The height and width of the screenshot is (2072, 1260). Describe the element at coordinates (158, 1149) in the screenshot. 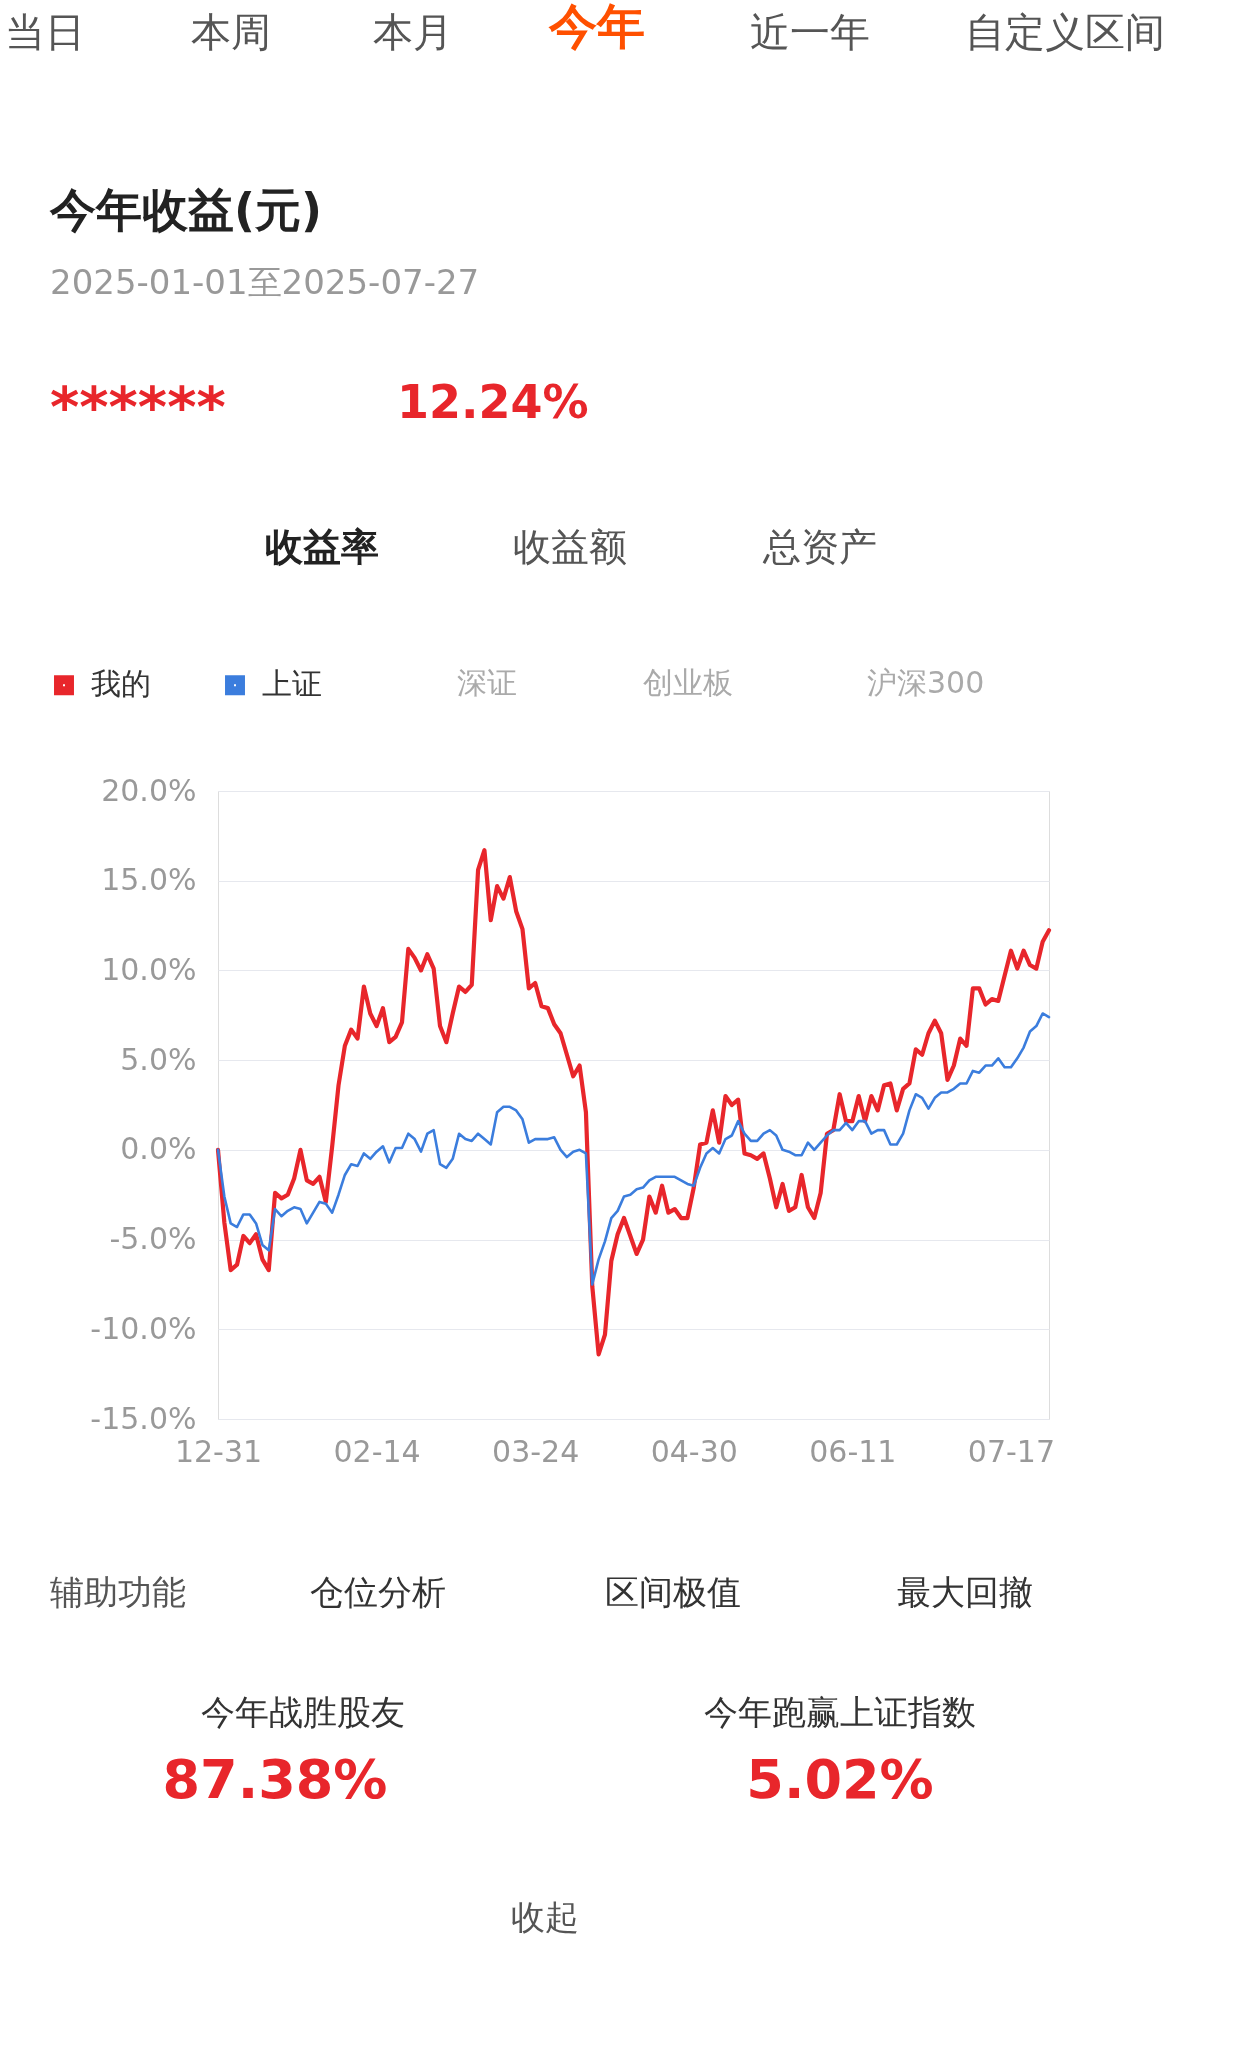

I see `y-tick-label: 0.0%` at that location.